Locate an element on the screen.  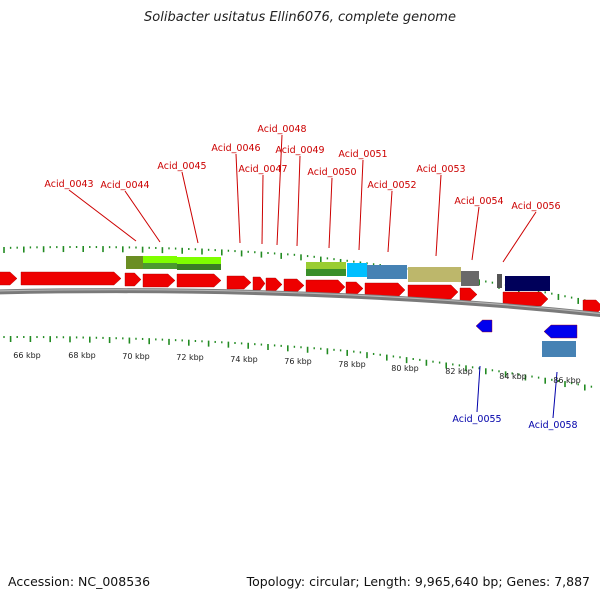
gene-label-forward: Acid_0049 is located at coordinates (299, 150).